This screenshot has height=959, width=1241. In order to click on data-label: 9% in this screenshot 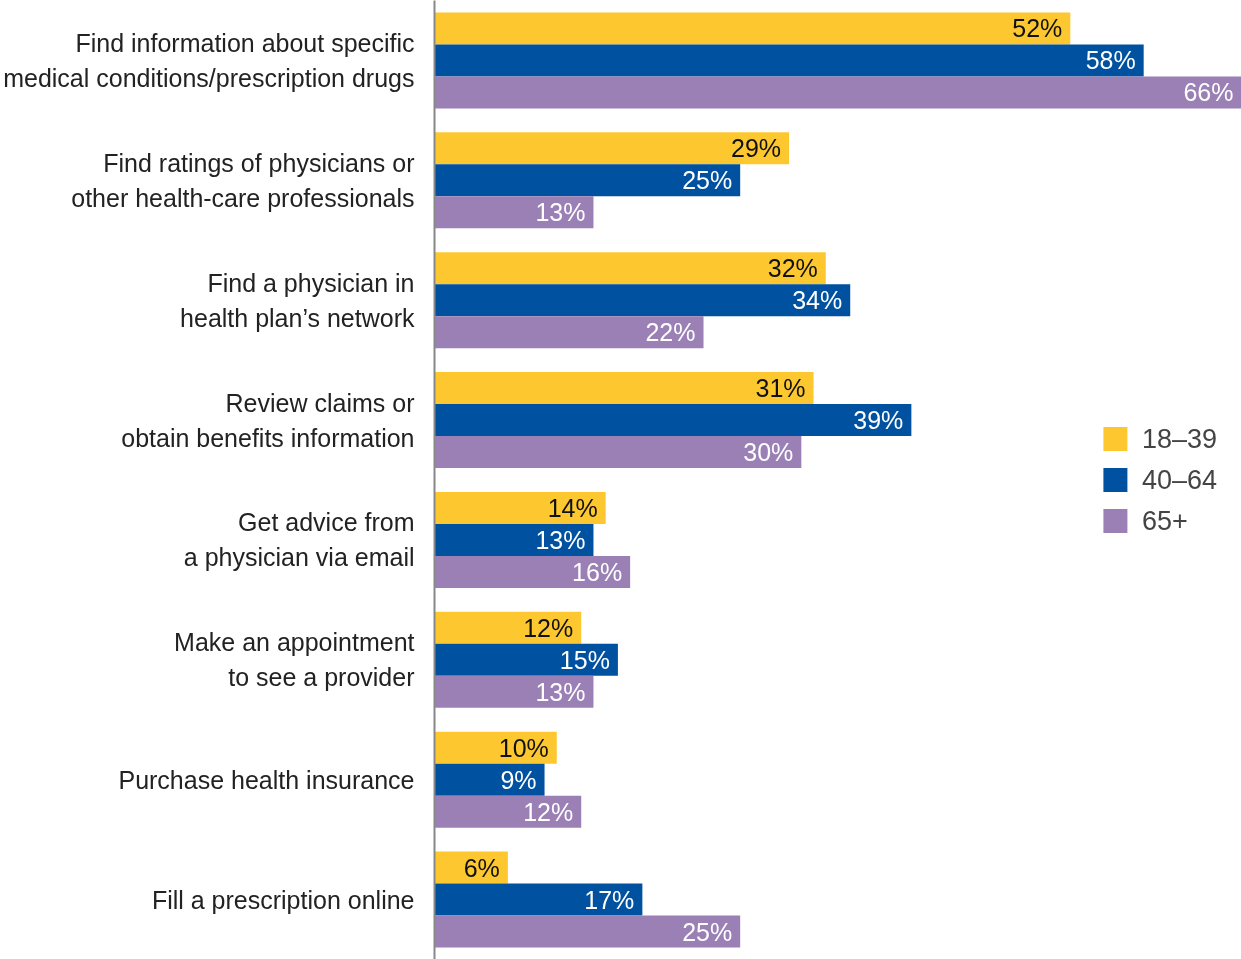, I will do `click(518, 779)`.